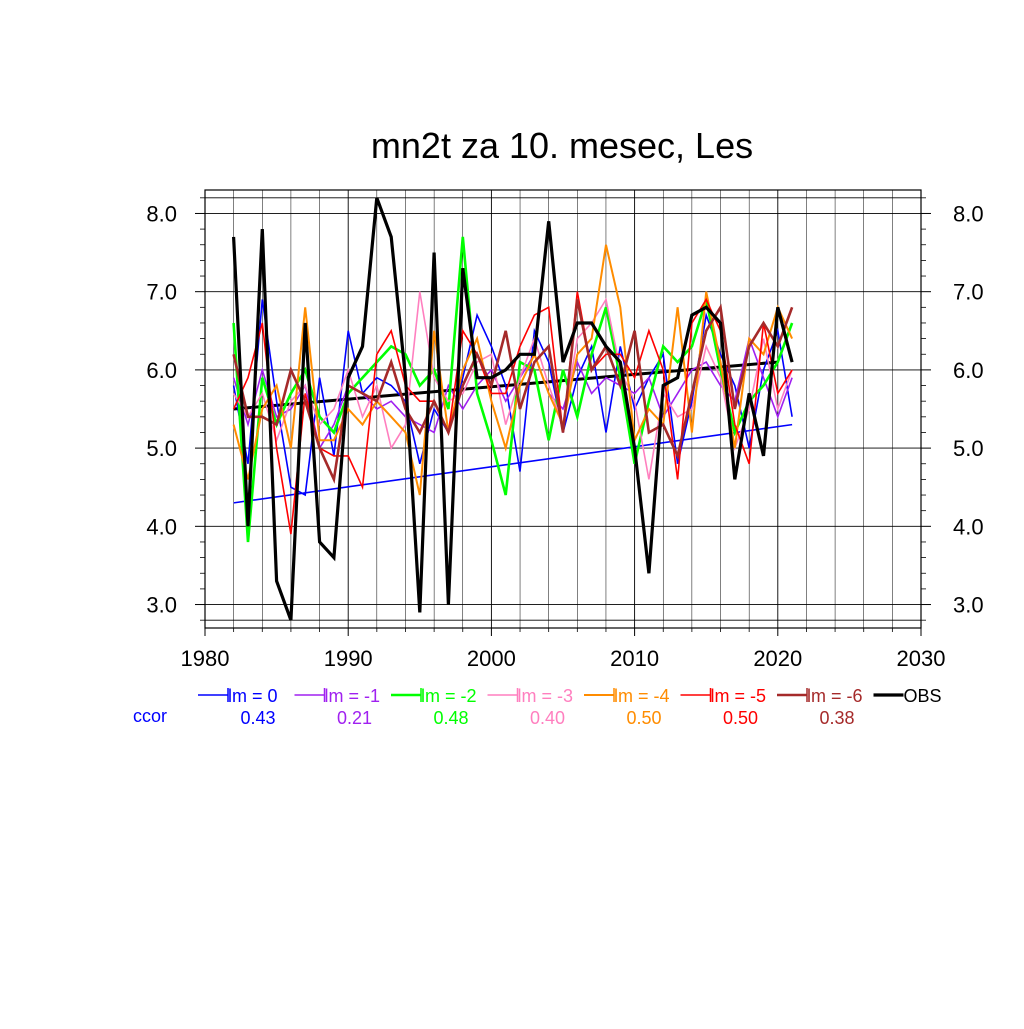  I want to click on legend-label-1: lm = -1, so click(353, 696).